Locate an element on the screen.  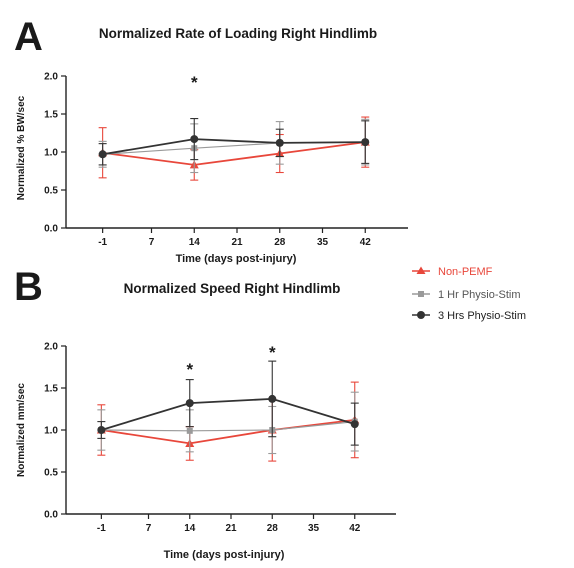
panel-a-ylabel: Normalized % BW/sec is located at coordinates (21, 147).